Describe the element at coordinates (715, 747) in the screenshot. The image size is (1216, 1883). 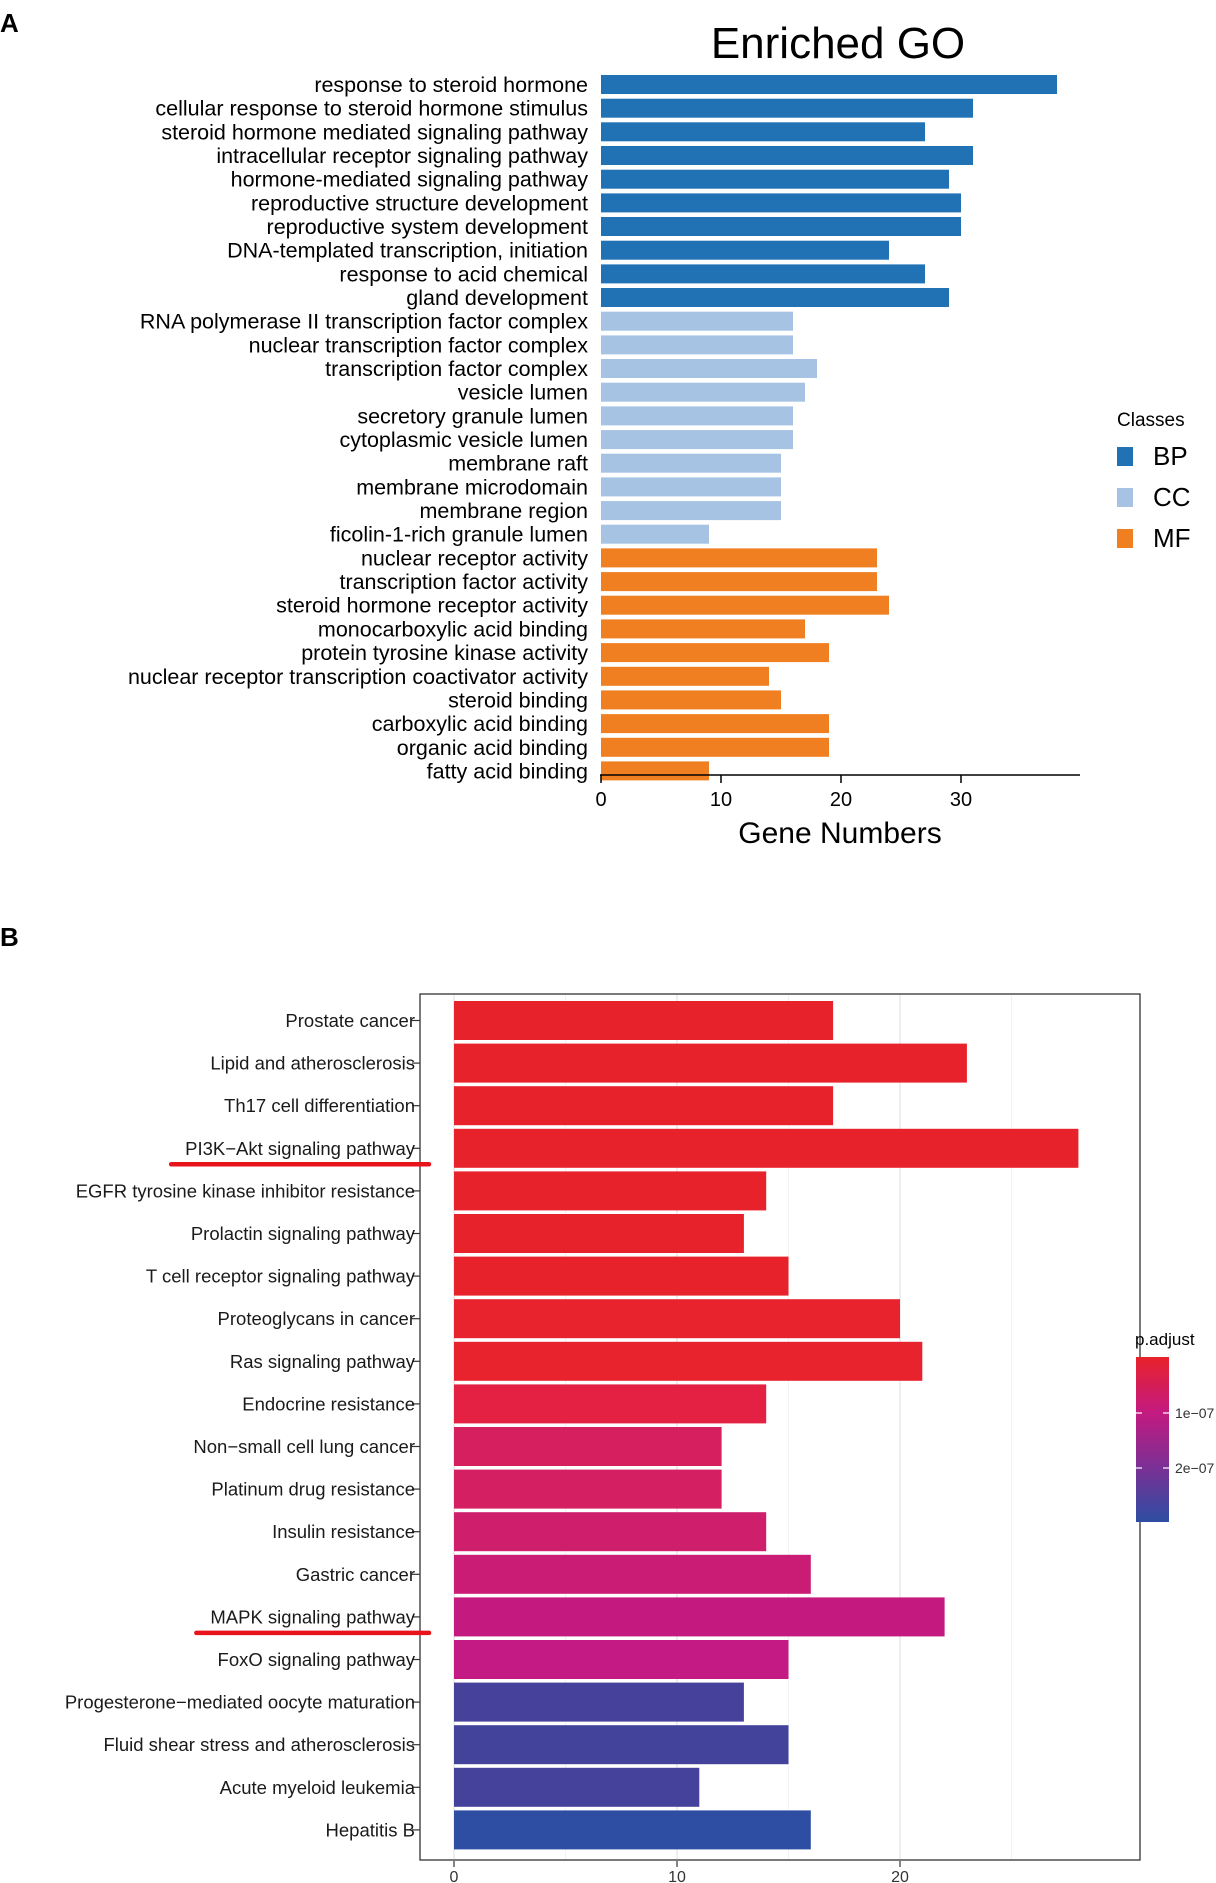
I see `go-bar-organic-acid-binding` at that location.